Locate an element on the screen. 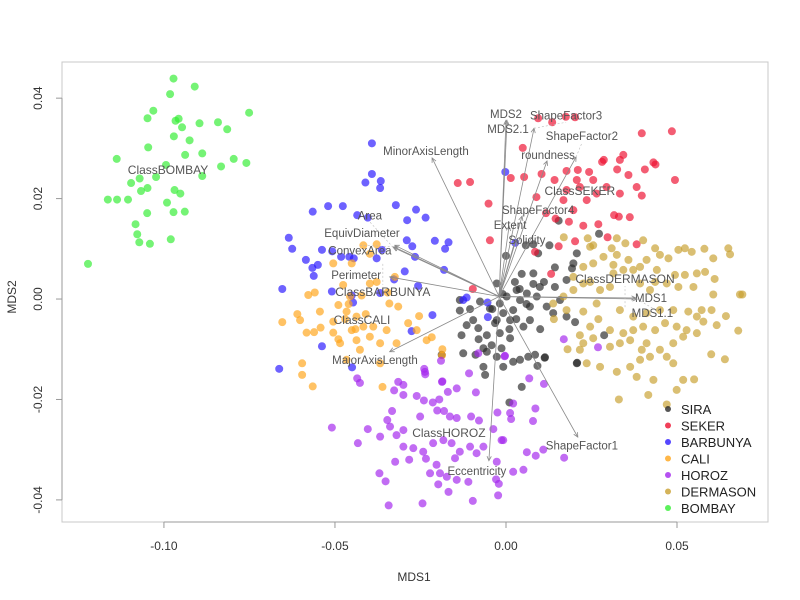 This screenshot has width=800, height=600. y-tick-label: -0.02 is located at coordinates (38, 399).